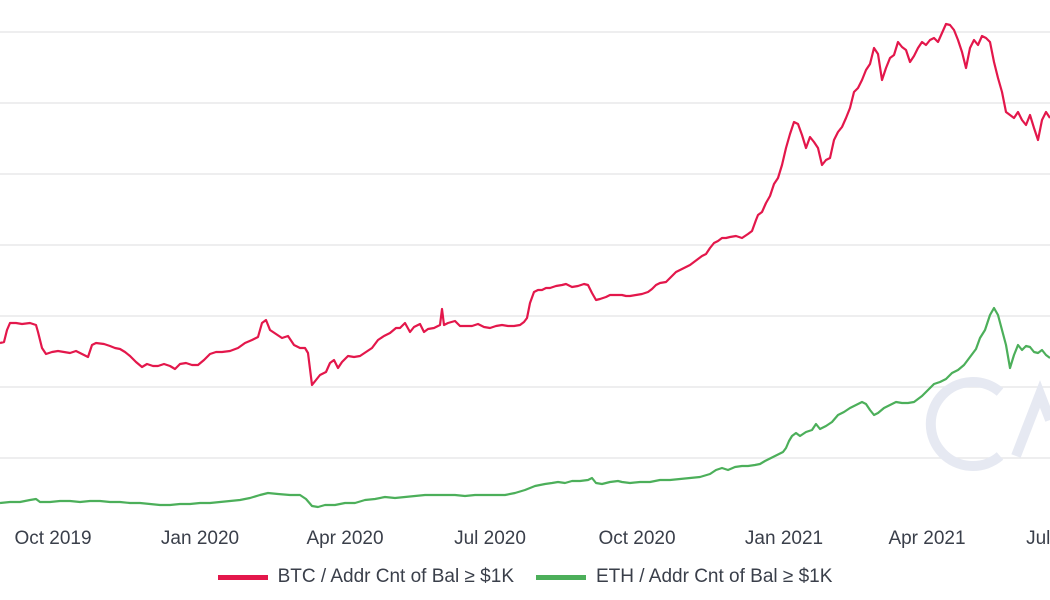 This screenshot has height=600, width=1050. I want to click on btc-swatch-icon, so click(242, 577).